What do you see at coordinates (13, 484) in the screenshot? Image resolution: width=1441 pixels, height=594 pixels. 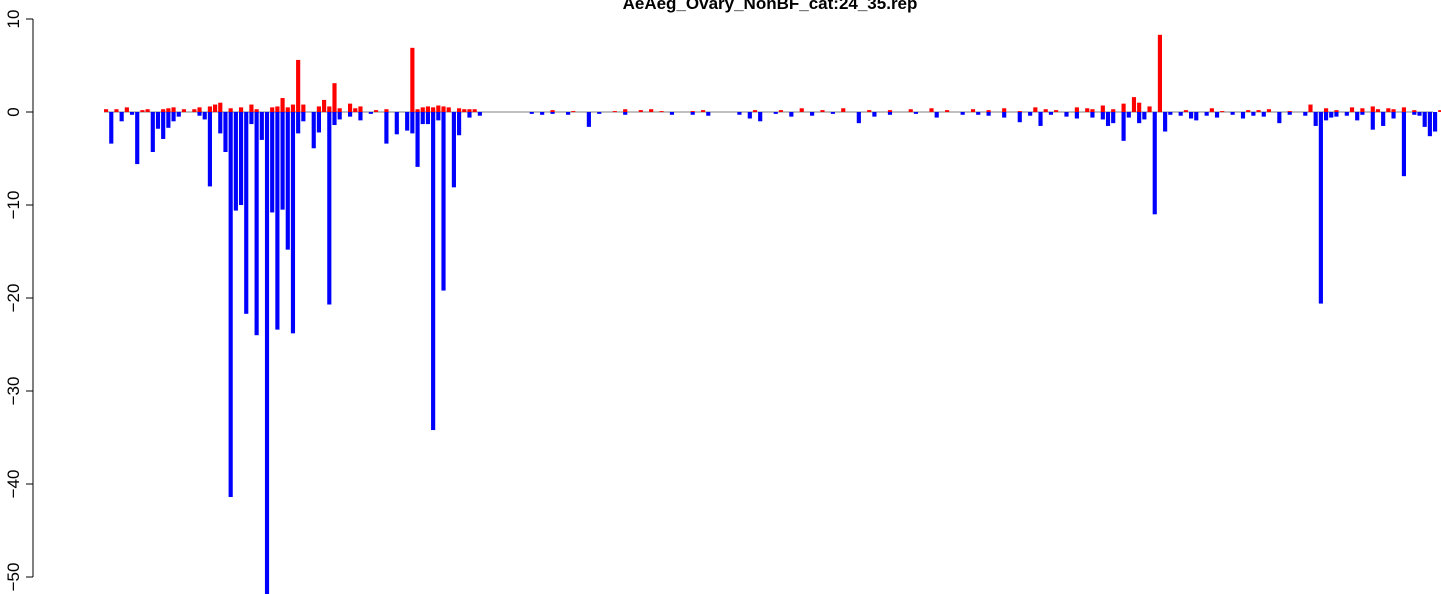 I see `y-tick-label: −40` at bounding box center [13, 484].